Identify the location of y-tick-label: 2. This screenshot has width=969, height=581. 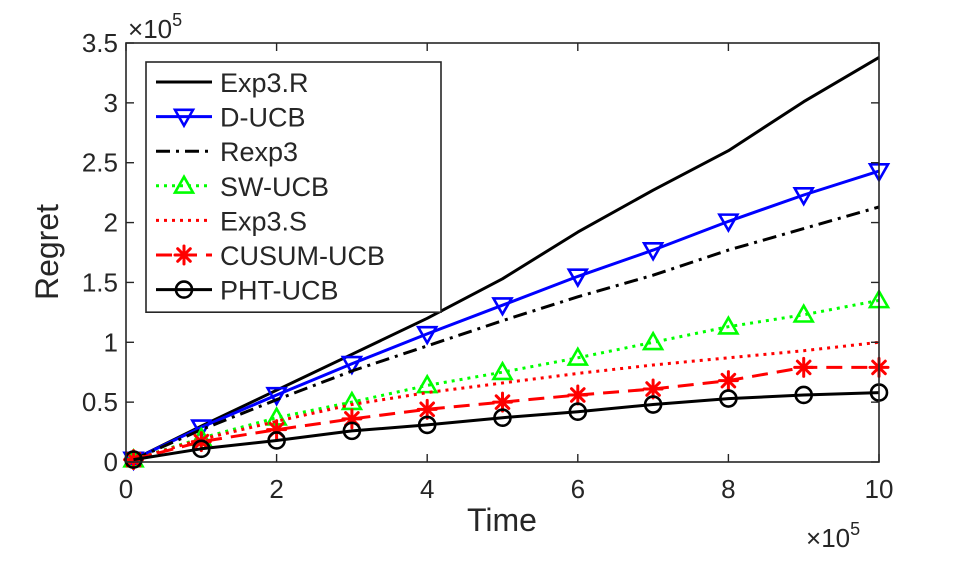
(111, 223).